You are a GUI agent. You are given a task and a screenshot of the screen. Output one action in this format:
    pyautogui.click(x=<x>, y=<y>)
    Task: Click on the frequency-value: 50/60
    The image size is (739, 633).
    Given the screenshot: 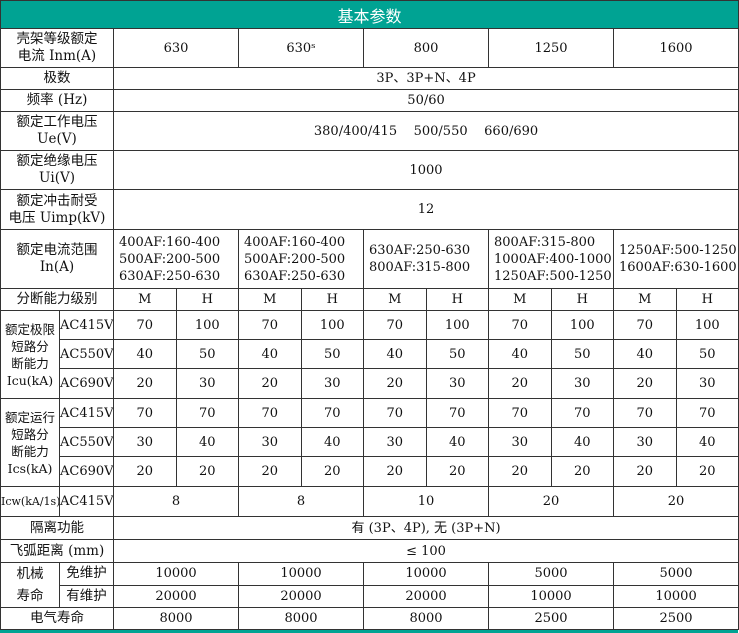 What is the action you would take?
    pyautogui.click(x=425, y=100)
    